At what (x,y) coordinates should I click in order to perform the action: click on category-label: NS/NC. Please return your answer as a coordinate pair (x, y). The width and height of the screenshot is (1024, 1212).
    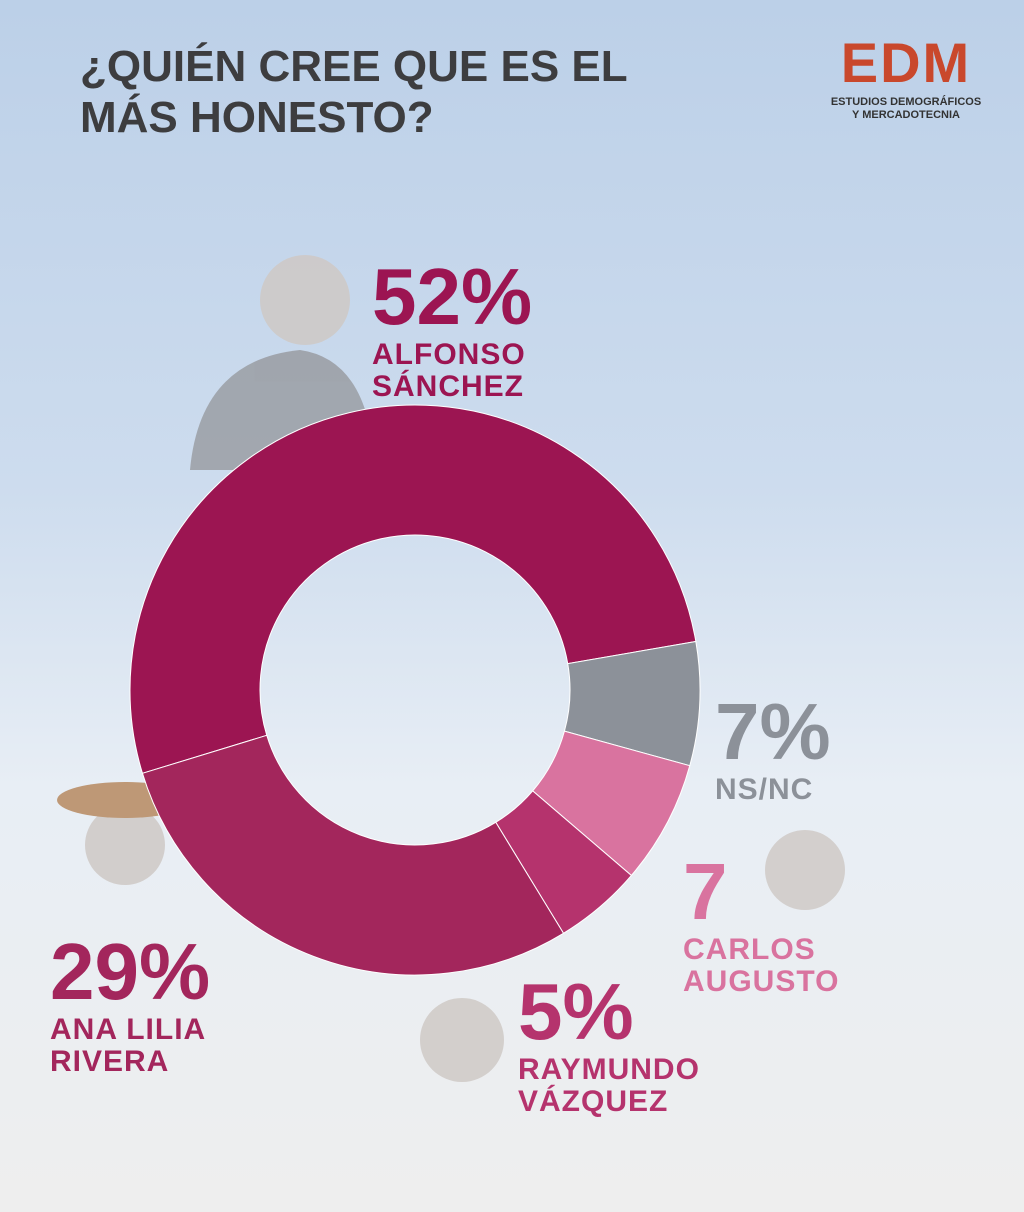
    Looking at the image, I should click on (764, 789).